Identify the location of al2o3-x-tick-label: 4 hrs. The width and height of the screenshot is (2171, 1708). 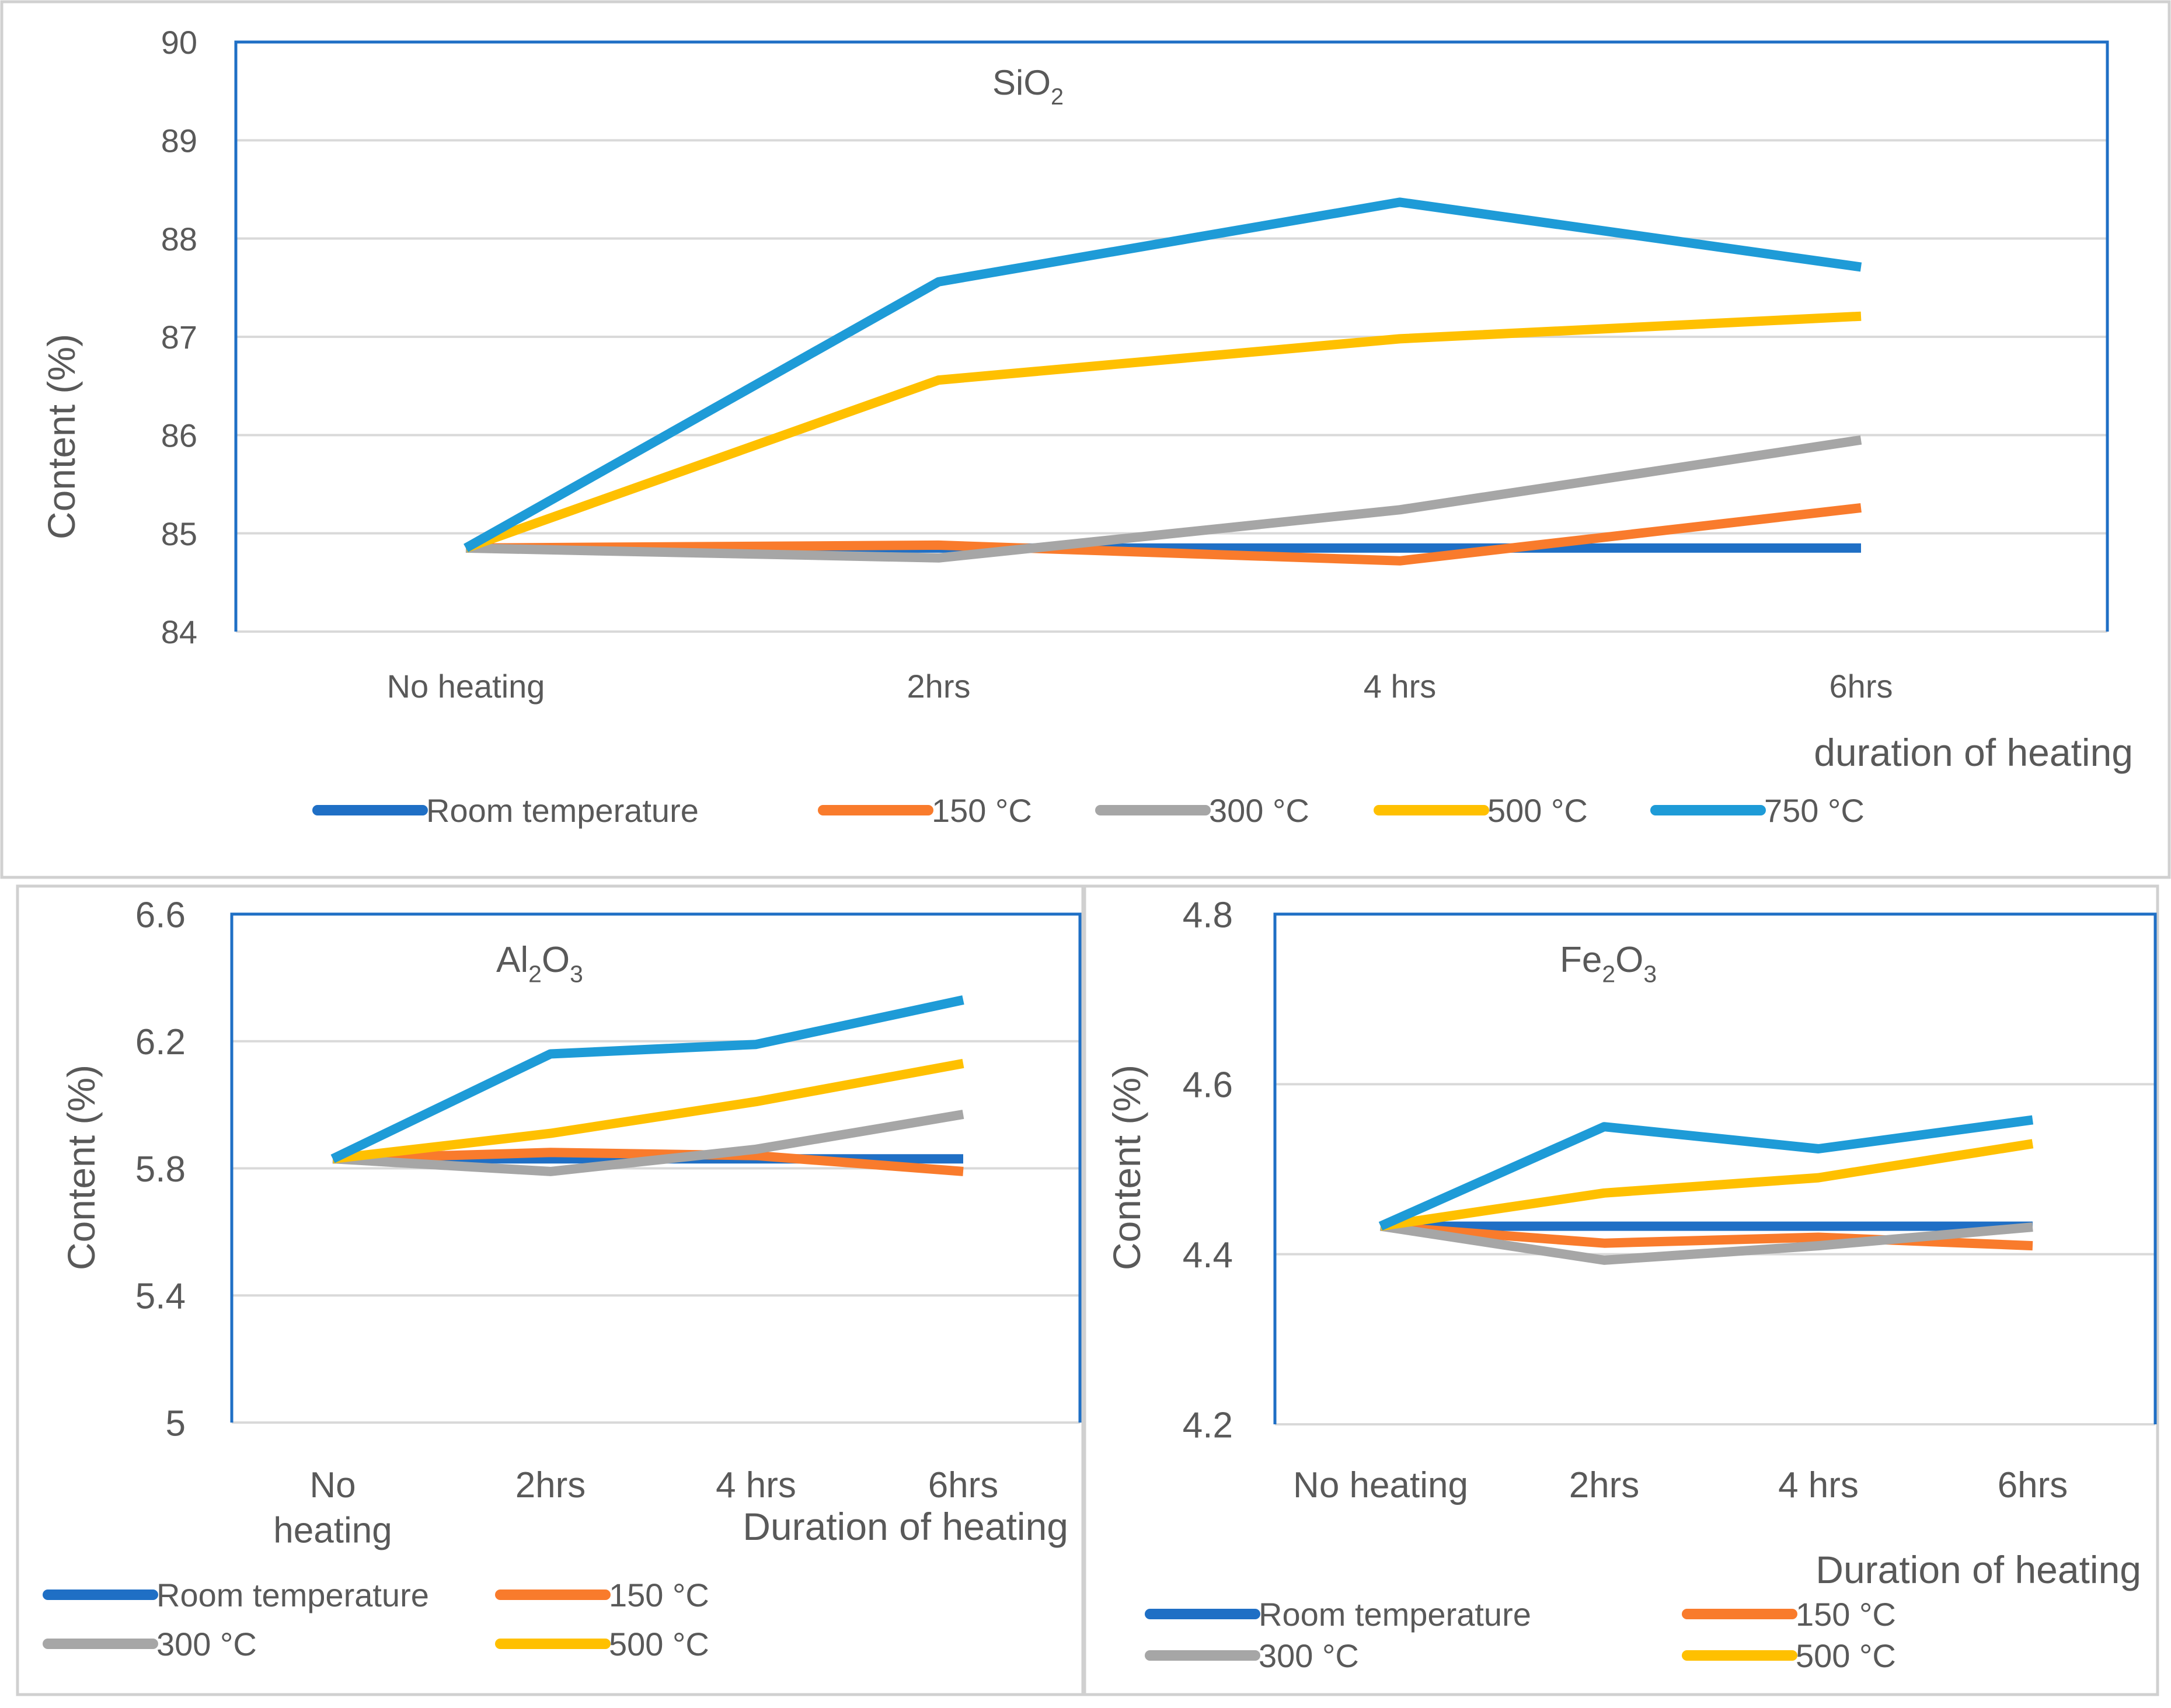
(756, 1485).